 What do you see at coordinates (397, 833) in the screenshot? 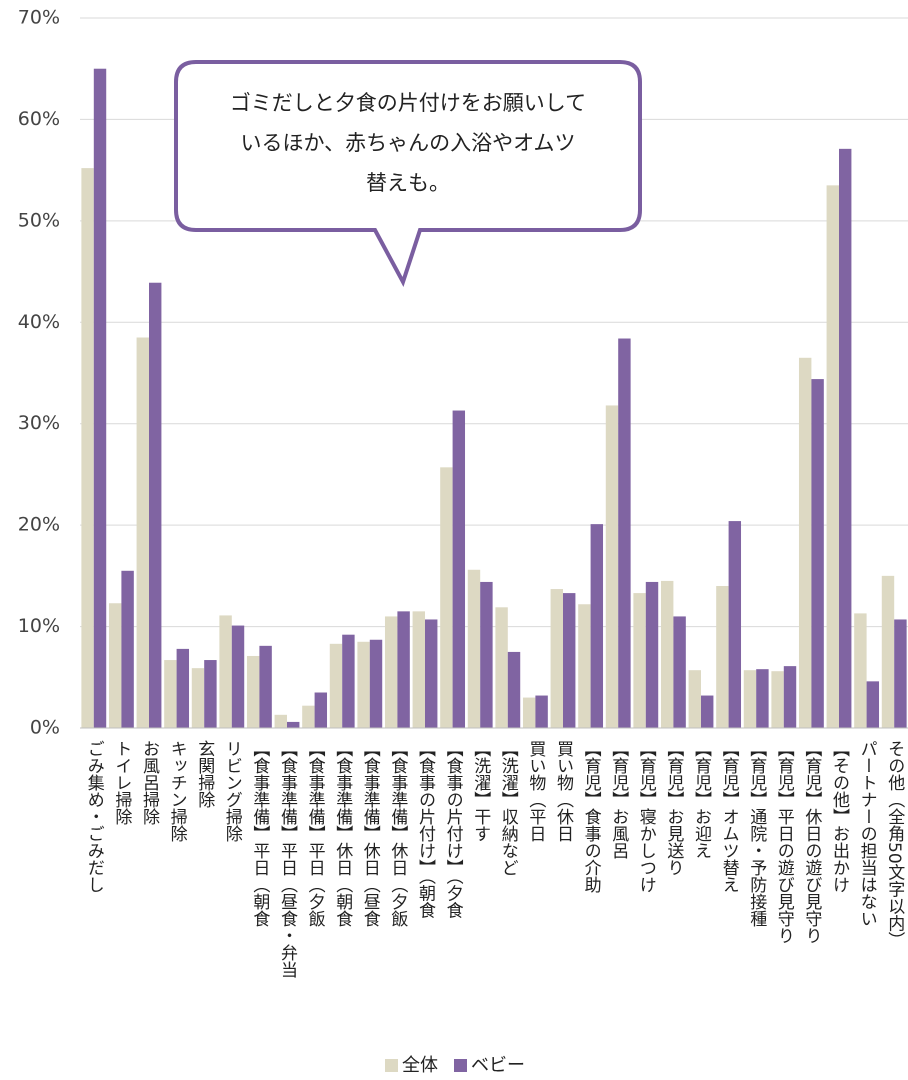
I see `x-tick-label: 【食事準備】休日（夕飯` at bounding box center [397, 833].